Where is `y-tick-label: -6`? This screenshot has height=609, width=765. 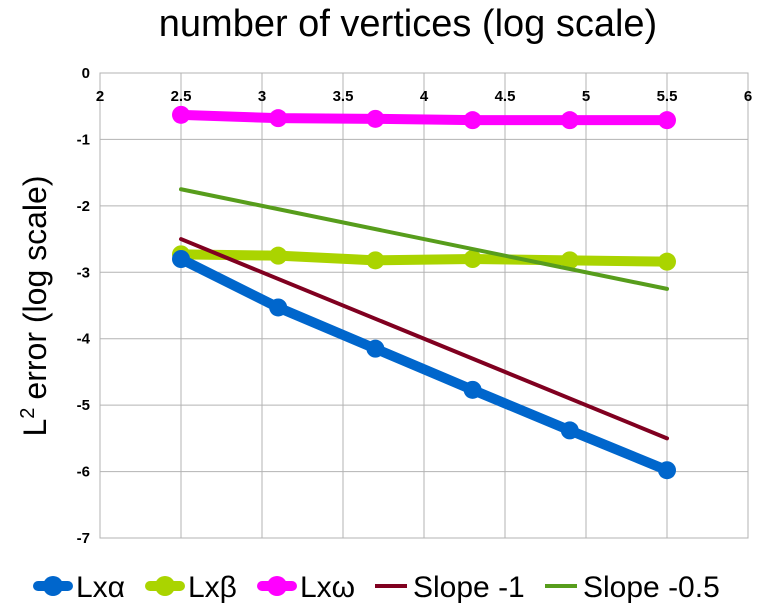
y-tick-label: -6 is located at coordinates (83, 472).